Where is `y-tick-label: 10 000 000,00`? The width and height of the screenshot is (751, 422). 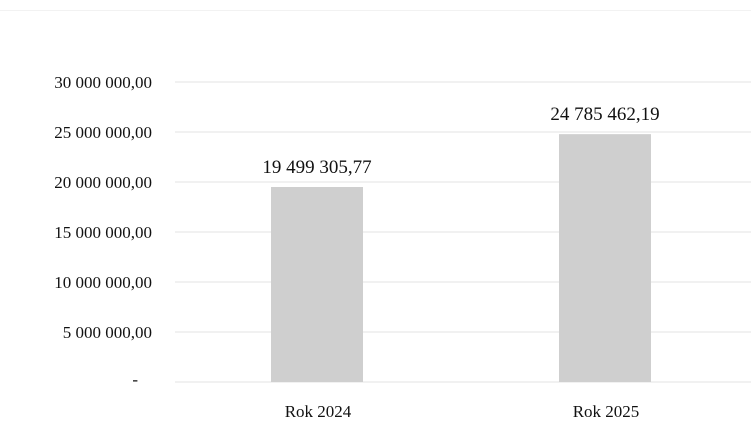
y-tick-label: 10 000 000,00 is located at coordinates (103, 282).